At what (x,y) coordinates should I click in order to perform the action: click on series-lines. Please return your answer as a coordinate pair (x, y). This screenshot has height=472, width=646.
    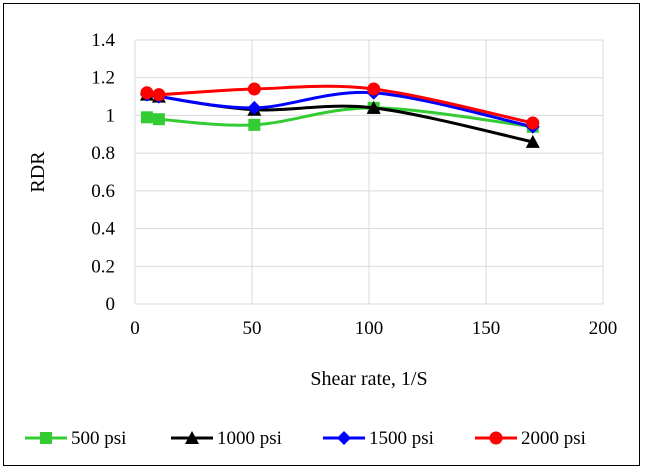
    Looking at the image, I should click on (339, 115).